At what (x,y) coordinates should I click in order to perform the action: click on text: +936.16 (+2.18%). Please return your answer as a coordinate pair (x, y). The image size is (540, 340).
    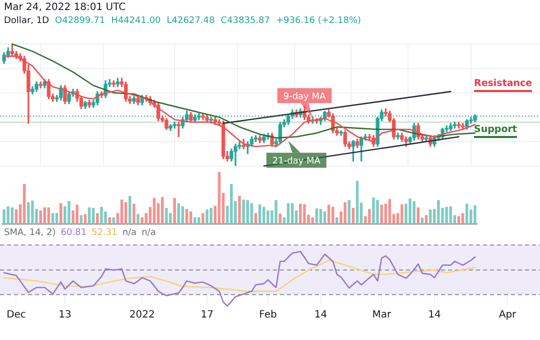
    Looking at the image, I should click on (319, 21).